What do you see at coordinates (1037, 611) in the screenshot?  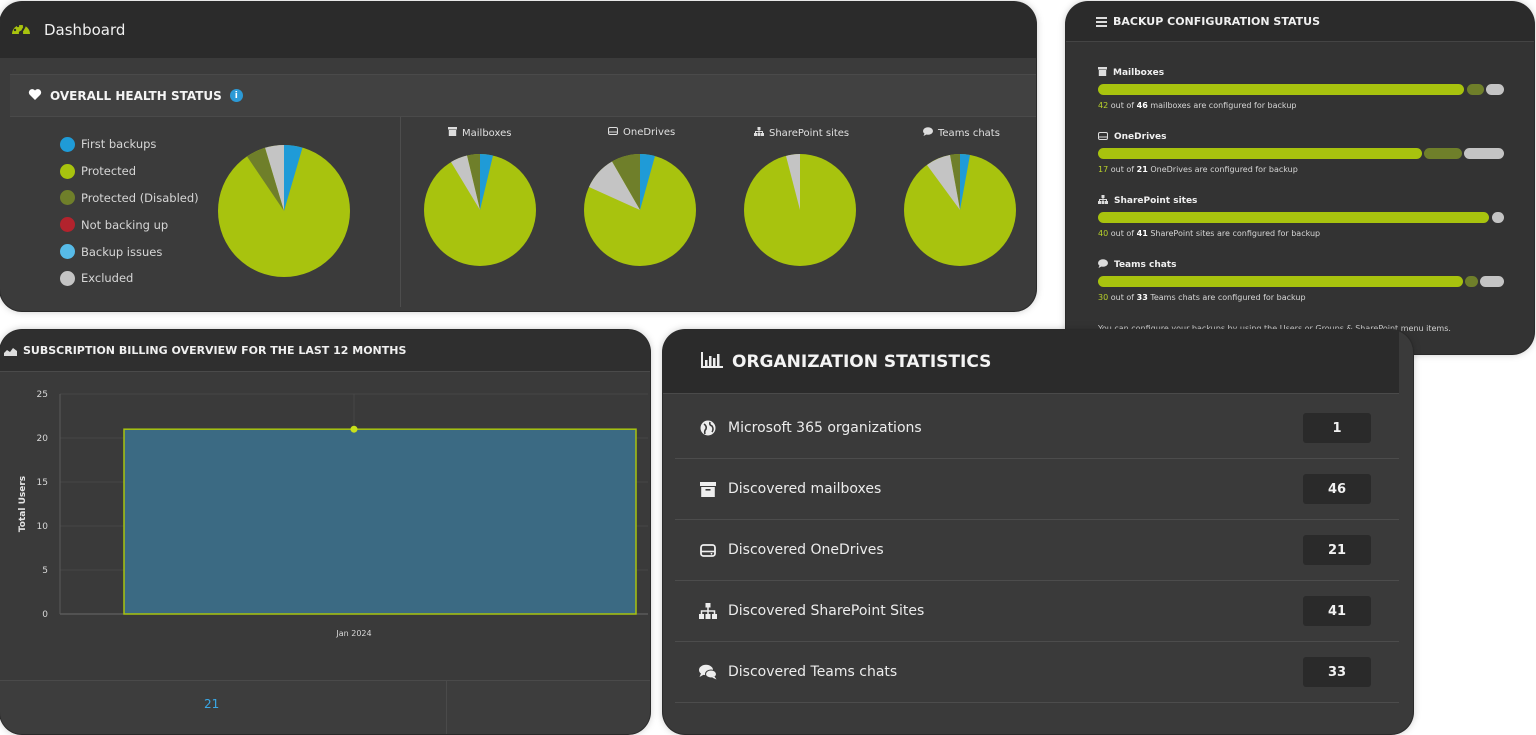 I see `stat-row-sharepoint: Discovered SharePoint Sites 41` at bounding box center [1037, 611].